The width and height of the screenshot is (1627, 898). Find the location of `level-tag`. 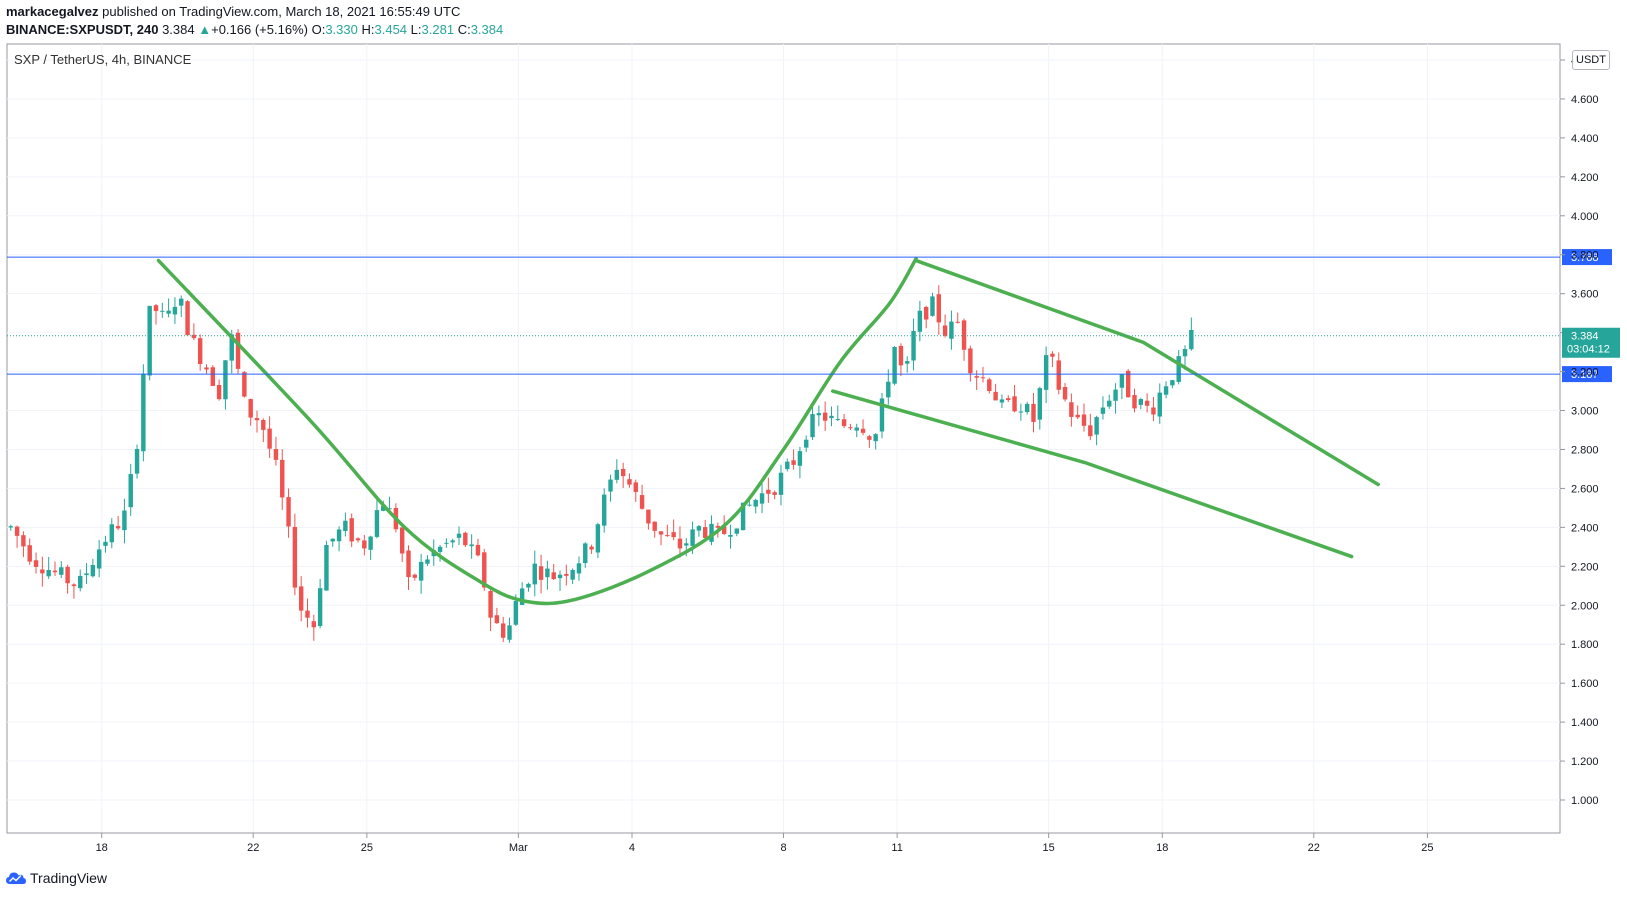

level-tag is located at coordinates (1587, 374).